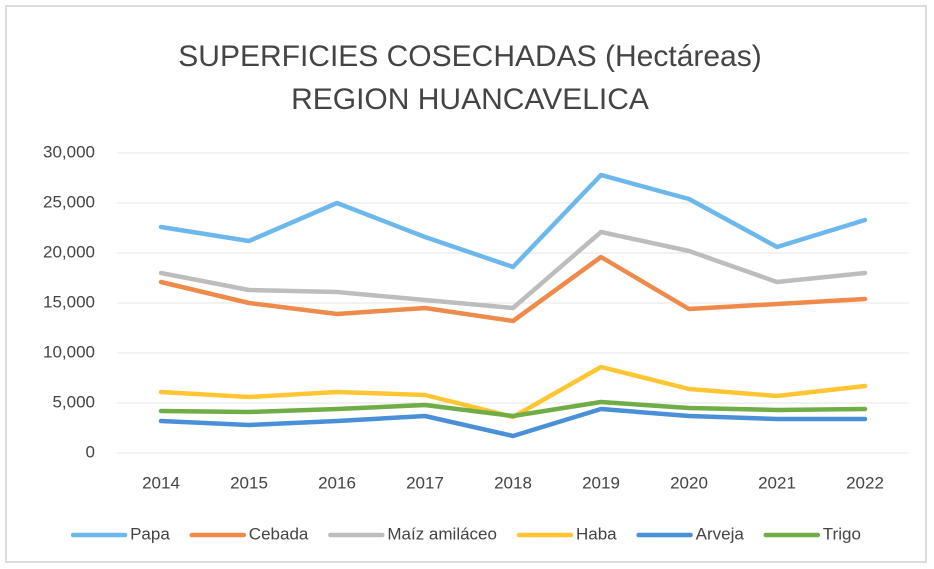 The width and height of the screenshot is (934, 569). I want to click on x-tick-label: 2020, so click(689, 482).